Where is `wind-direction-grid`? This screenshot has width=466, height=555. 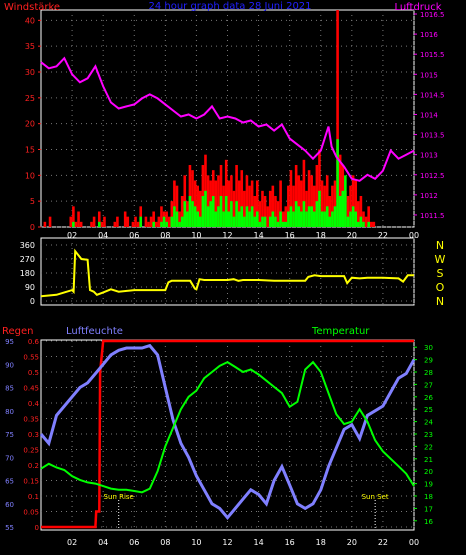 wind-direction-grid is located at coordinates (228, 271).